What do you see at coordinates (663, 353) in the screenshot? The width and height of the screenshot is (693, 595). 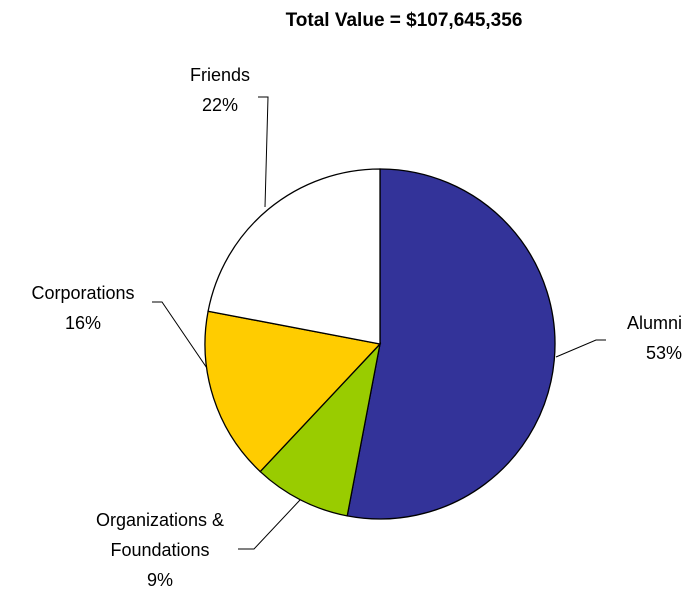 I see `value-label: 53%` at bounding box center [663, 353].